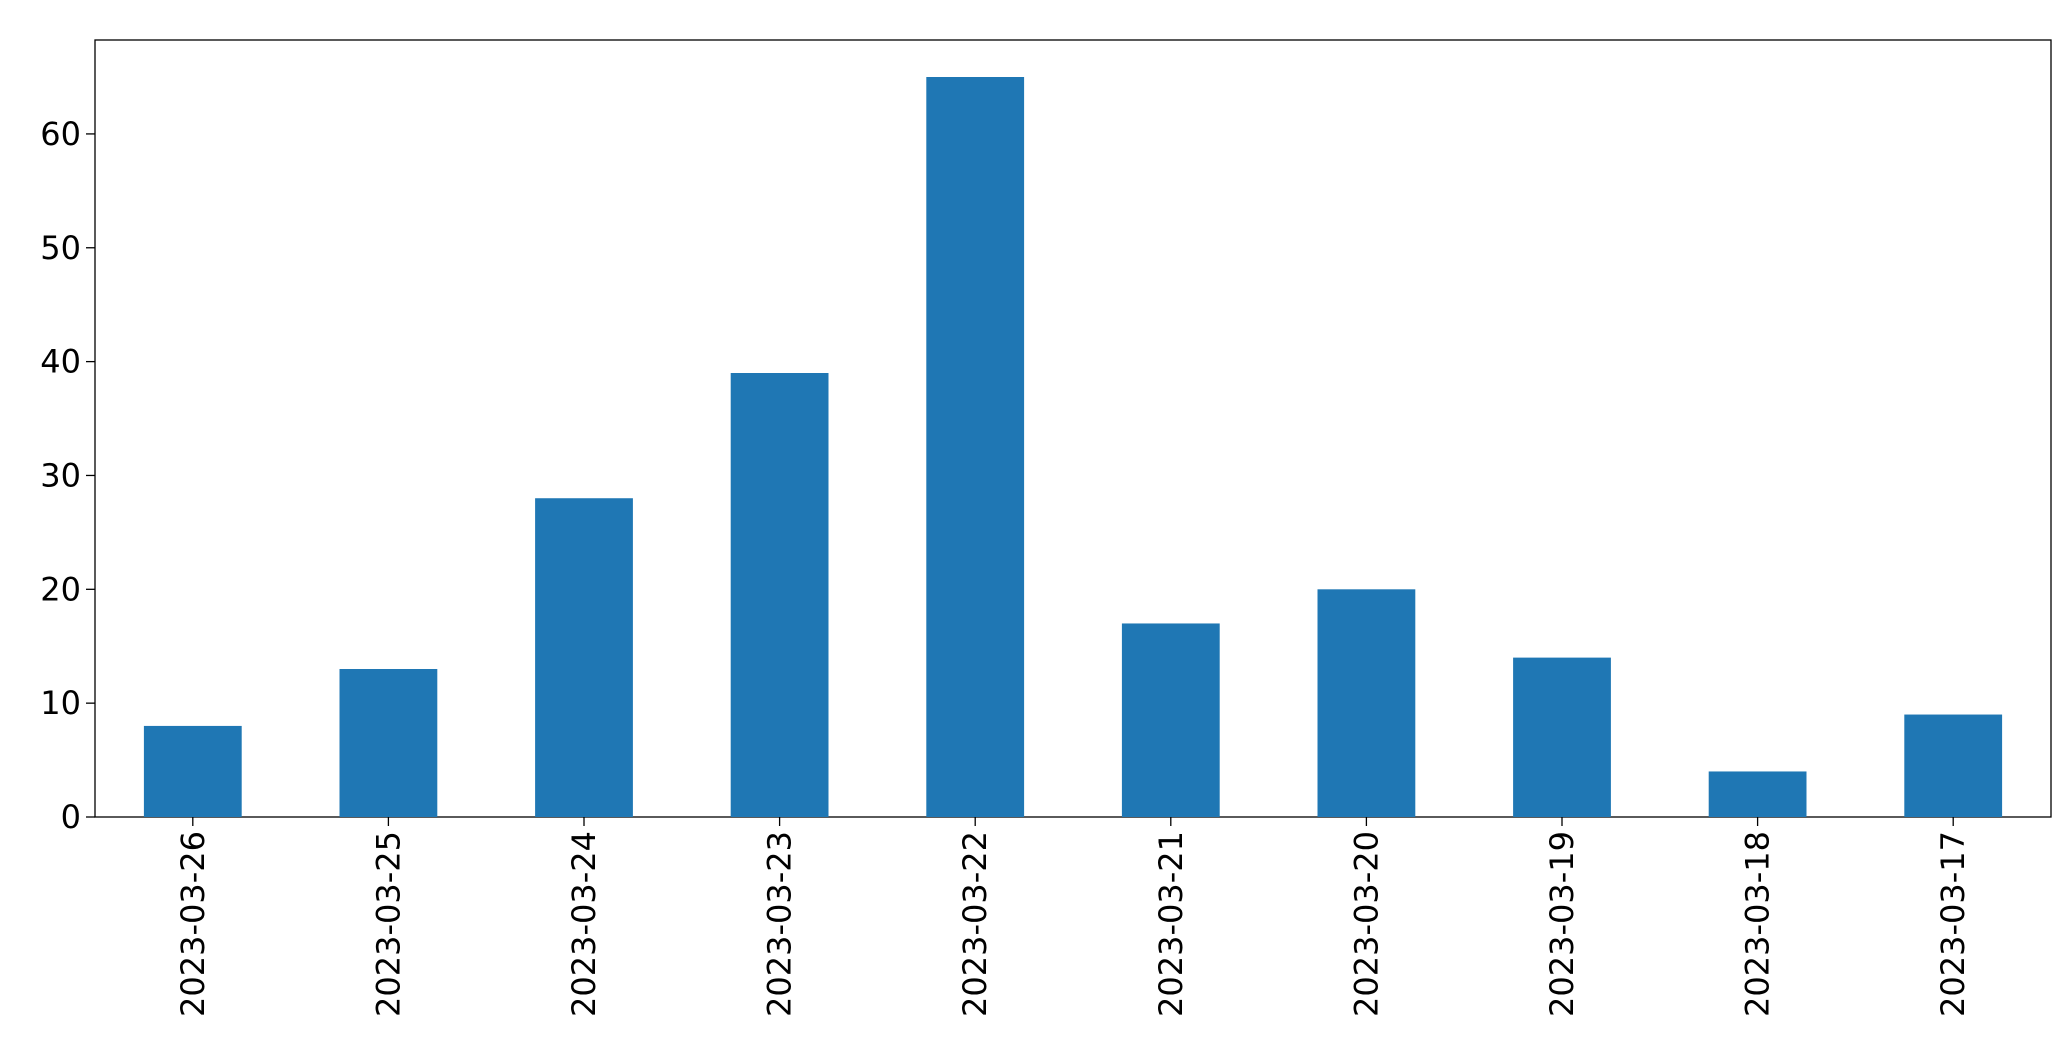  Describe the element at coordinates (60, 362) in the screenshot. I see `y-tick-label: 40` at that location.